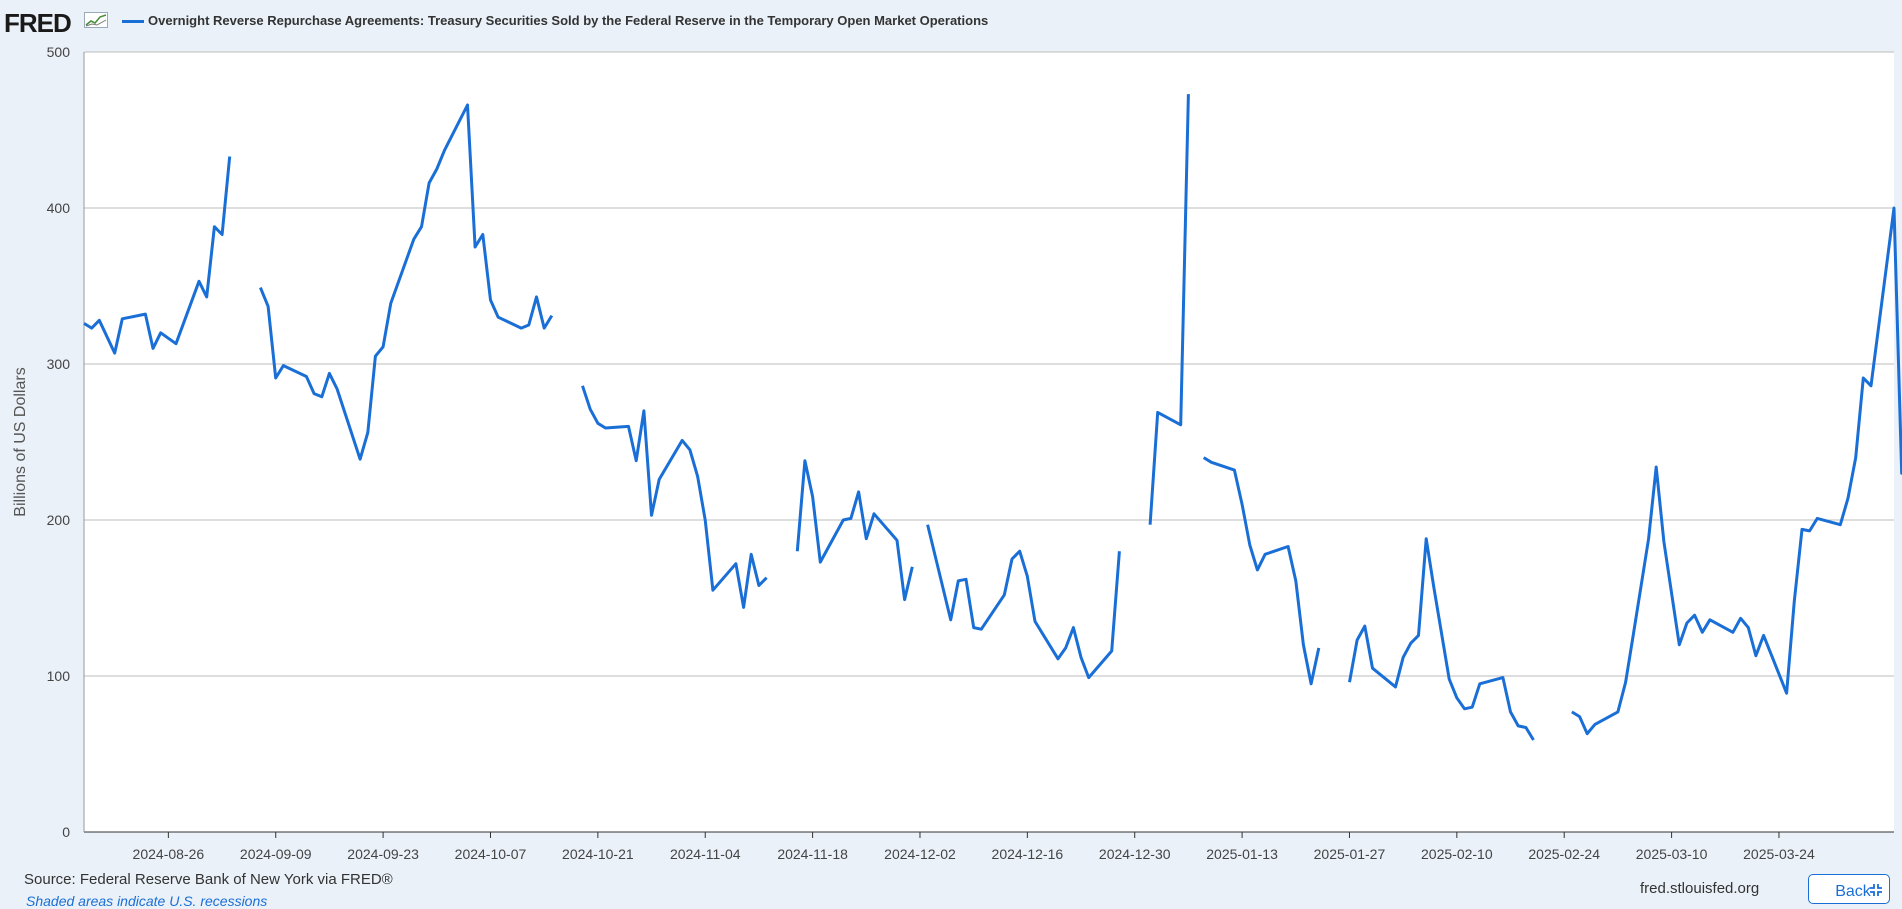 The image size is (1902, 909). What do you see at coordinates (1564, 854) in the screenshot?
I see `x-tick-label: 2025-02-24` at bounding box center [1564, 854].